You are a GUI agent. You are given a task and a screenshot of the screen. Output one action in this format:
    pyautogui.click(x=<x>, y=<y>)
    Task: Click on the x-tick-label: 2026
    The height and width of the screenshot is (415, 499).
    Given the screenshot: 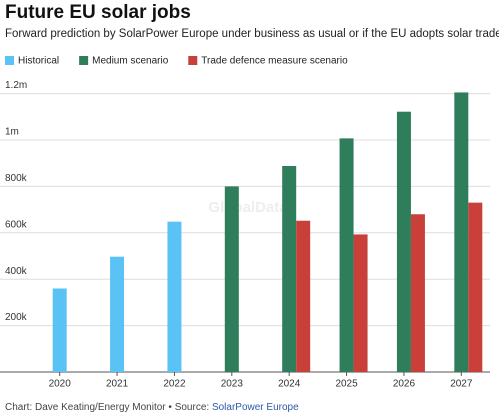 What is the action you would take?
    pyautogui.click(x=404, y=384)
    